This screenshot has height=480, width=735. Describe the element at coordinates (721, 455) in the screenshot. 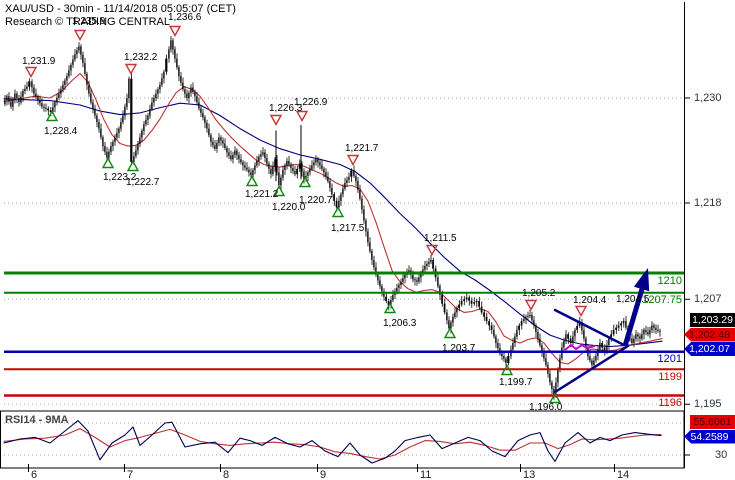

I see `rsi-axis-label-30: 30` at that location.